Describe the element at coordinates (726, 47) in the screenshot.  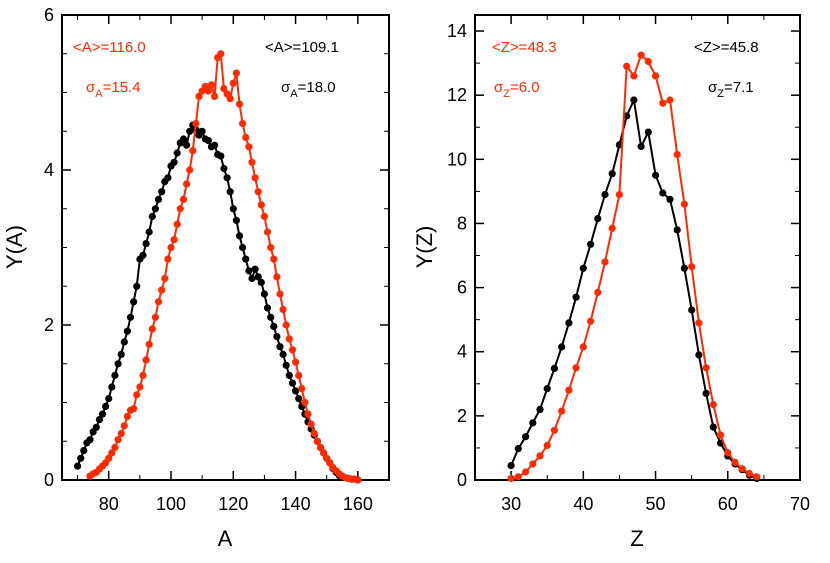
I see `panel-z-black-mean: <Z>=45.8` at that location.